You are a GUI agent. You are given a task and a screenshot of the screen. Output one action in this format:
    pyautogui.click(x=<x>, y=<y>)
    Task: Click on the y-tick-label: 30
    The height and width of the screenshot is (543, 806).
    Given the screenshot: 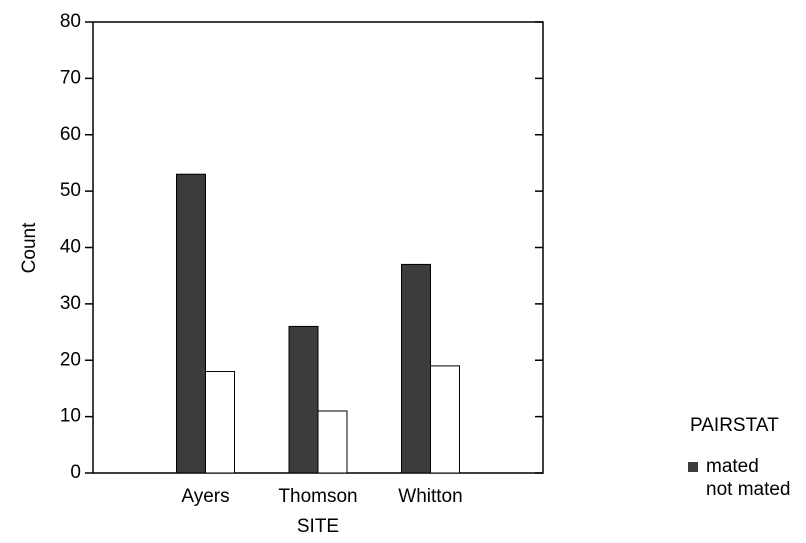 What is the action you would take?
    pyautogui.click(x=70, y=303)
    